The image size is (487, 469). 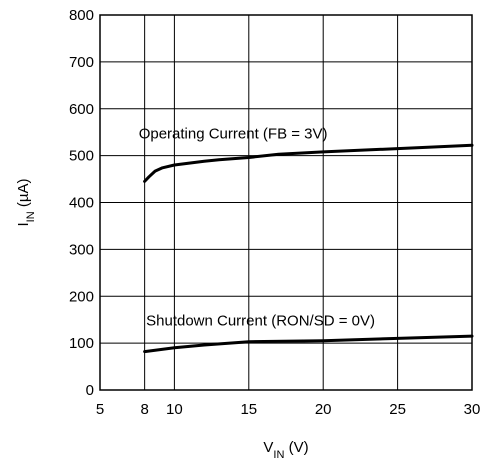 I want to click on series-label-operating: Operating Current (FB = 3V), so click(x=233, y=133).